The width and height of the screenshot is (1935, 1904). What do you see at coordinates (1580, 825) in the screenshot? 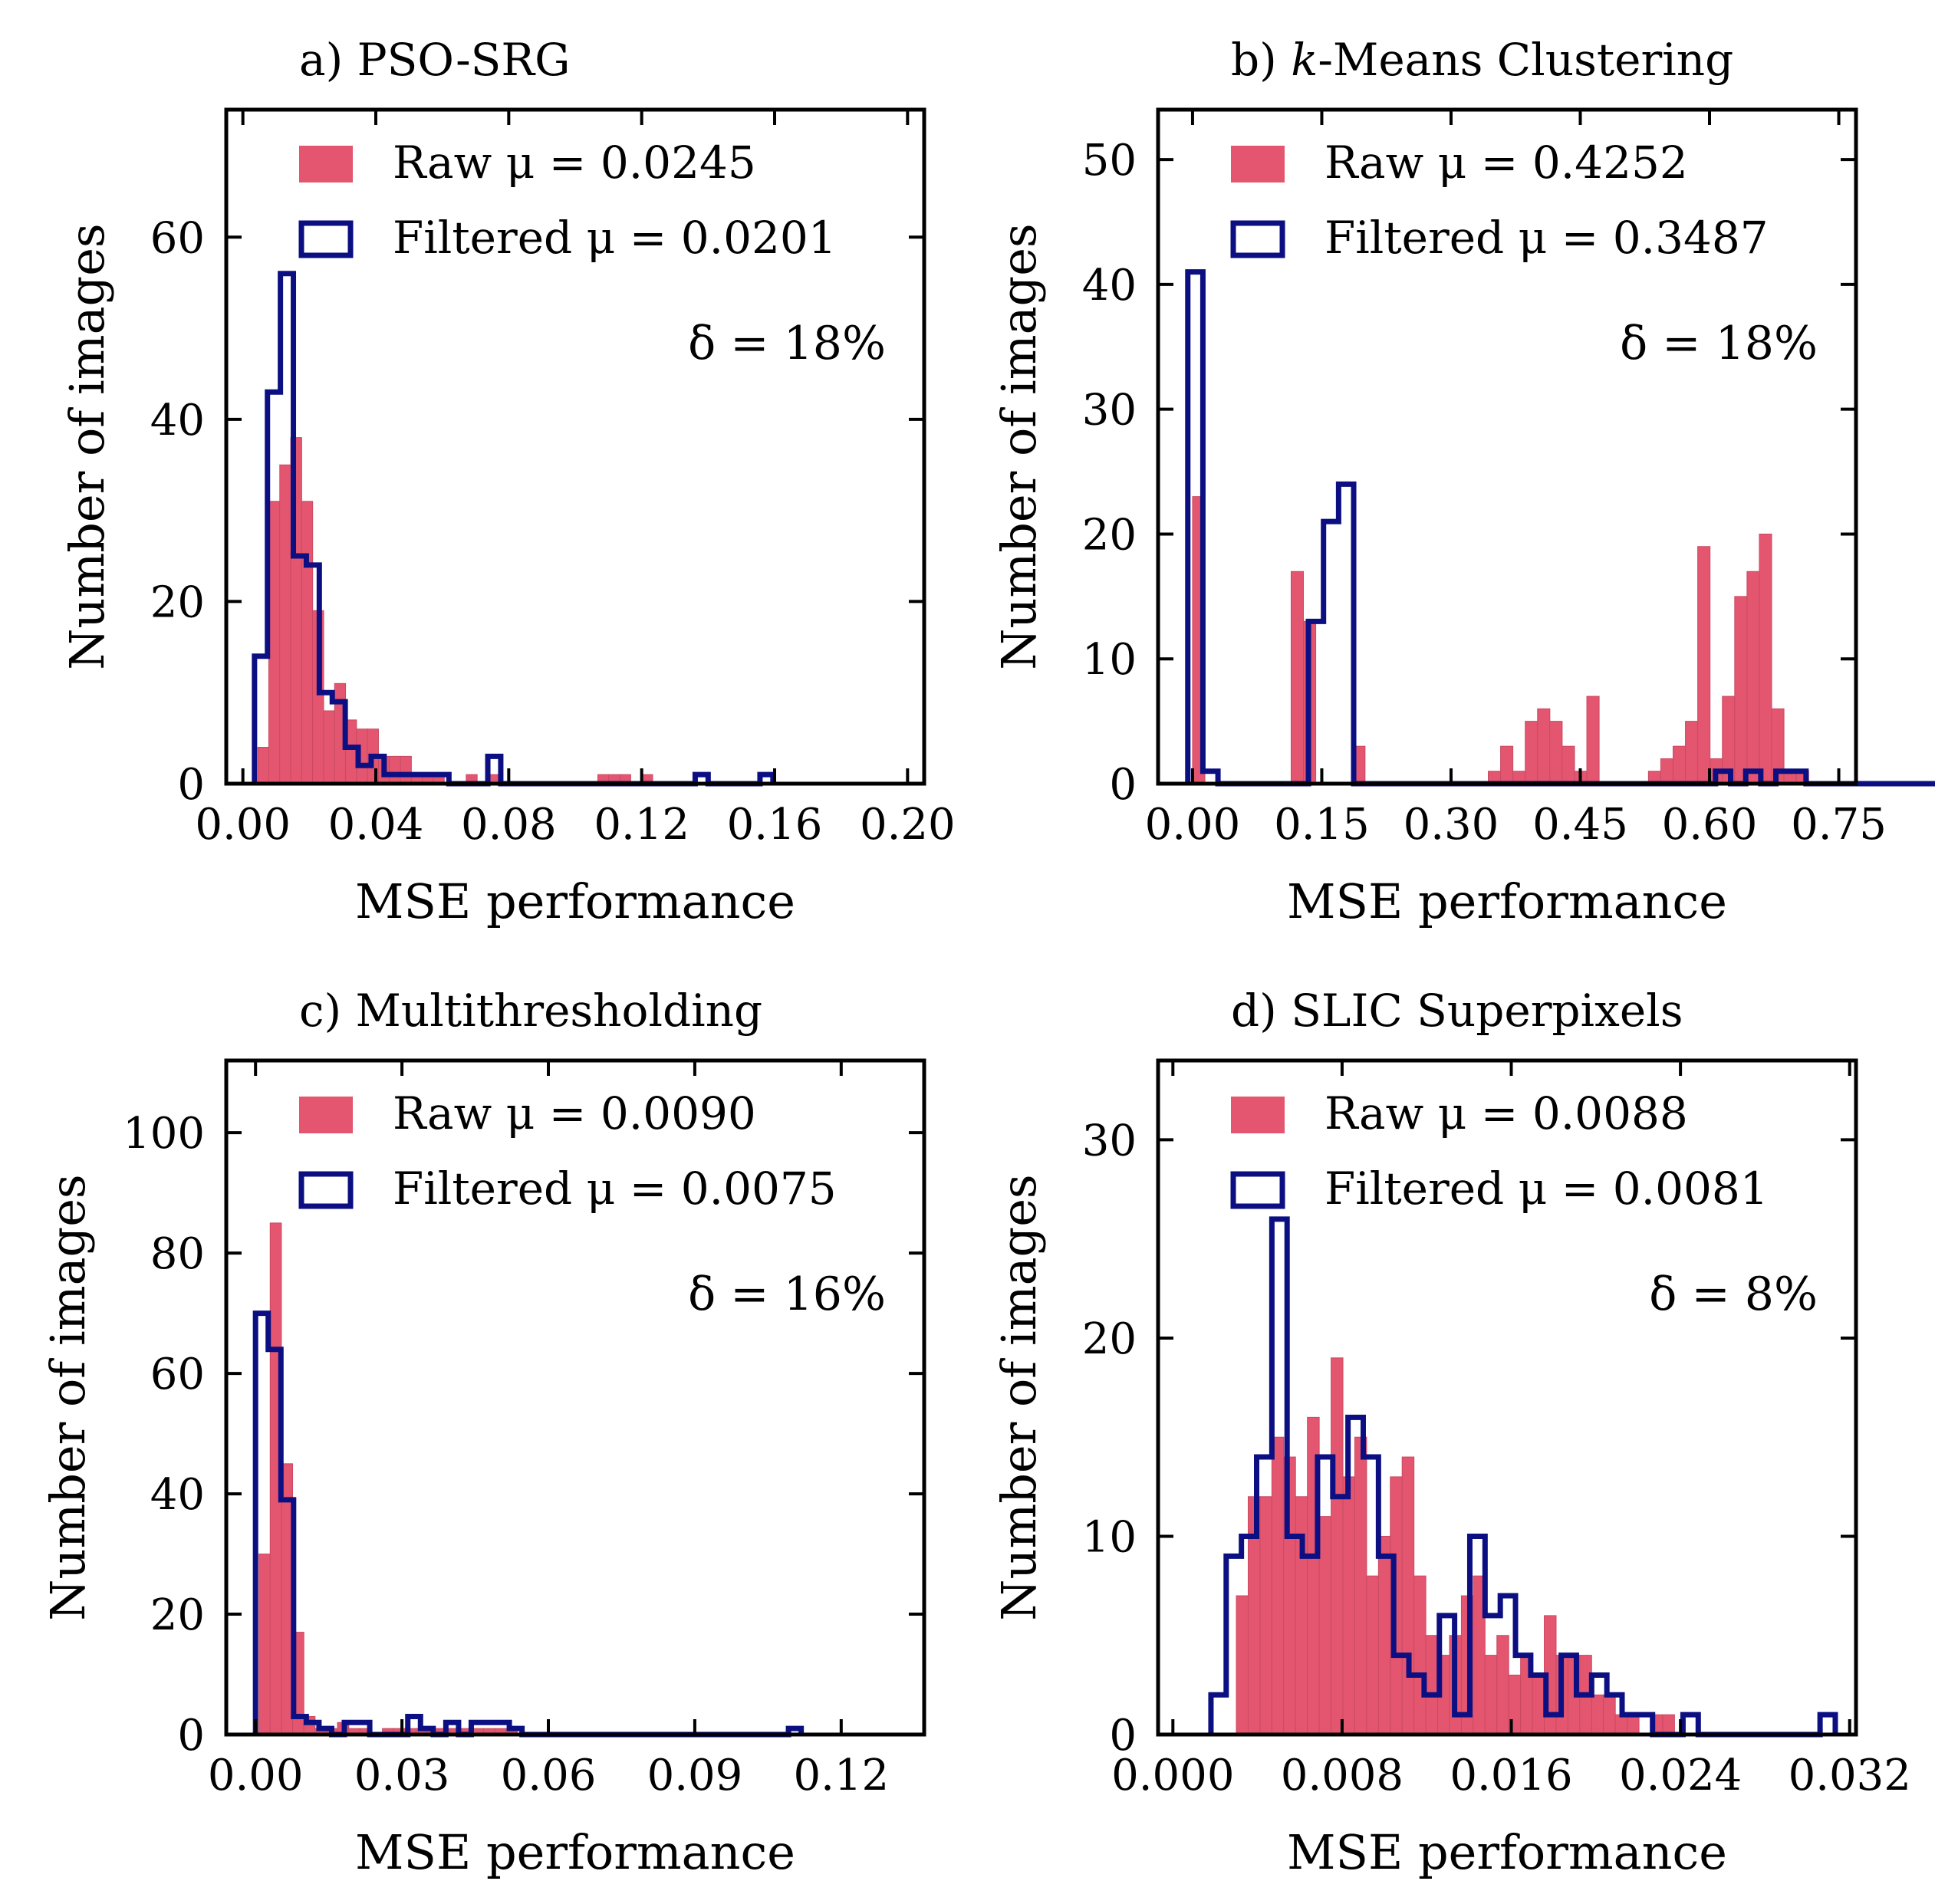
I see `x-tick-label: 0.45` at bounding box center [1580, 825].